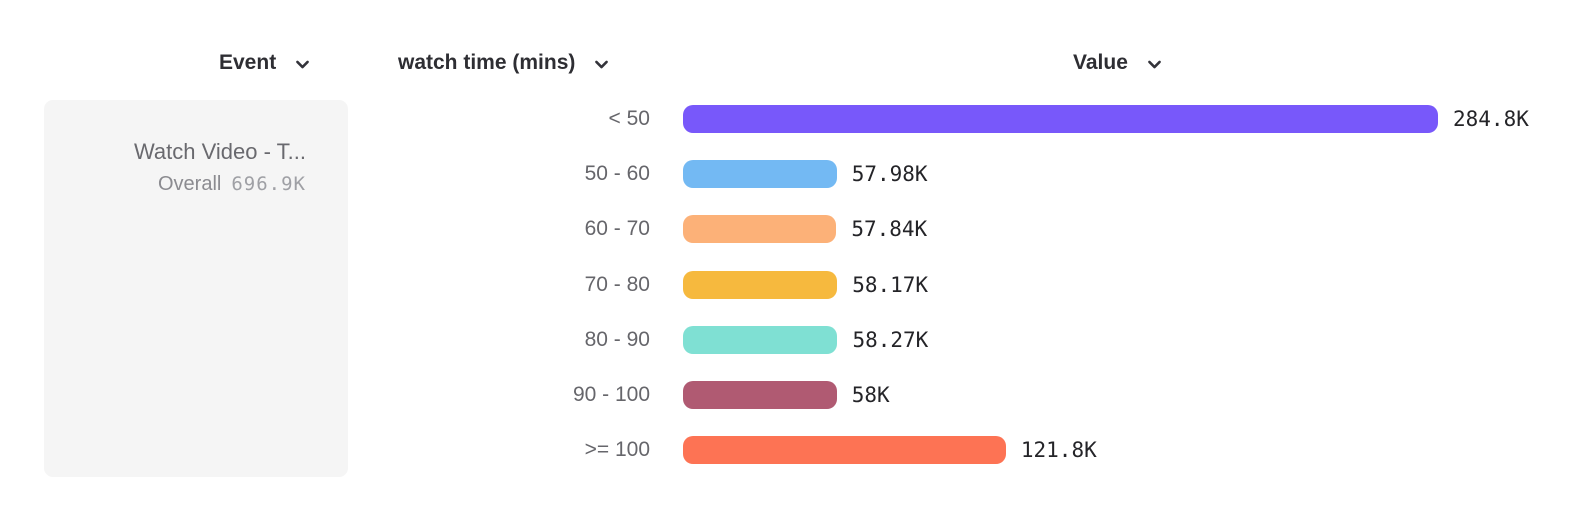  Describe the element at coordinates (487, 62) in the screenshot. I see `breakdown-column-label: watch time (mins)` at that location.